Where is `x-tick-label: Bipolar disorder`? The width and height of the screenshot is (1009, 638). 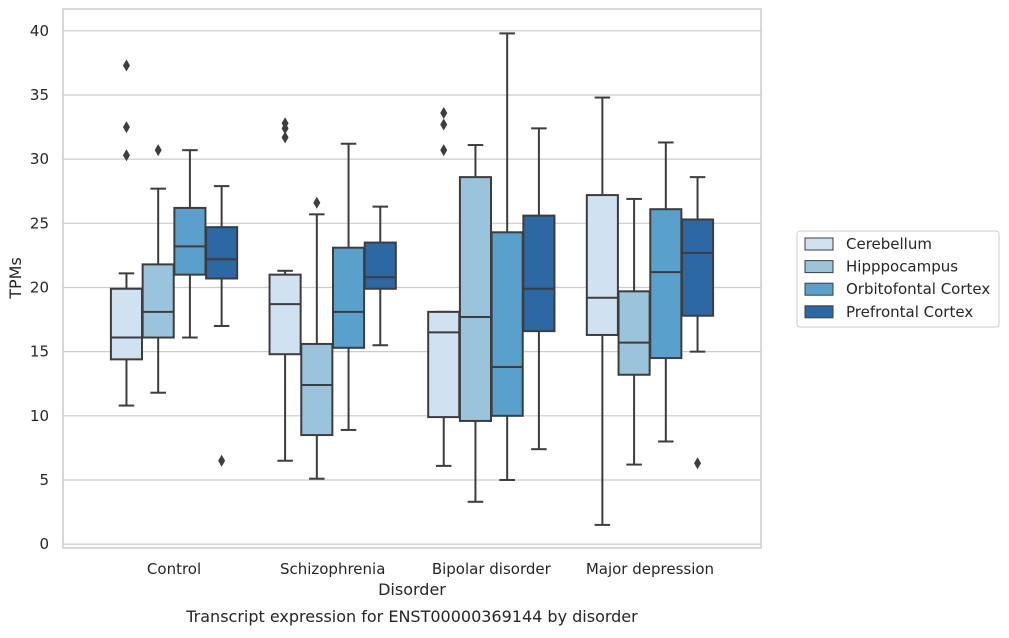
x-tick-label: Bipolar disorder is located at coordinates (492, 569).